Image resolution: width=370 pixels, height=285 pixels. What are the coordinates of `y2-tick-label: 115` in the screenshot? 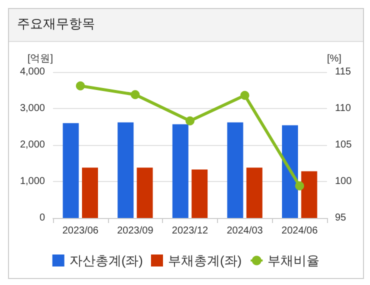 It's located at (343, 72).